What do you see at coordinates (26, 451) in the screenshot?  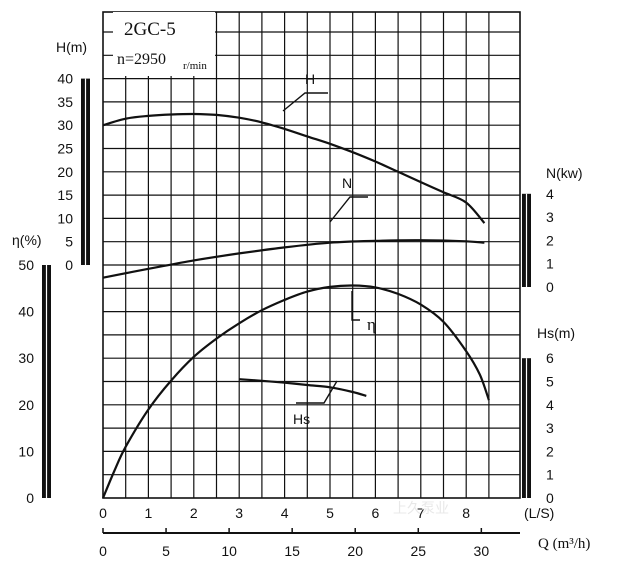 I see `eta-axis-tick: 10` at bounding box center [26, 451].